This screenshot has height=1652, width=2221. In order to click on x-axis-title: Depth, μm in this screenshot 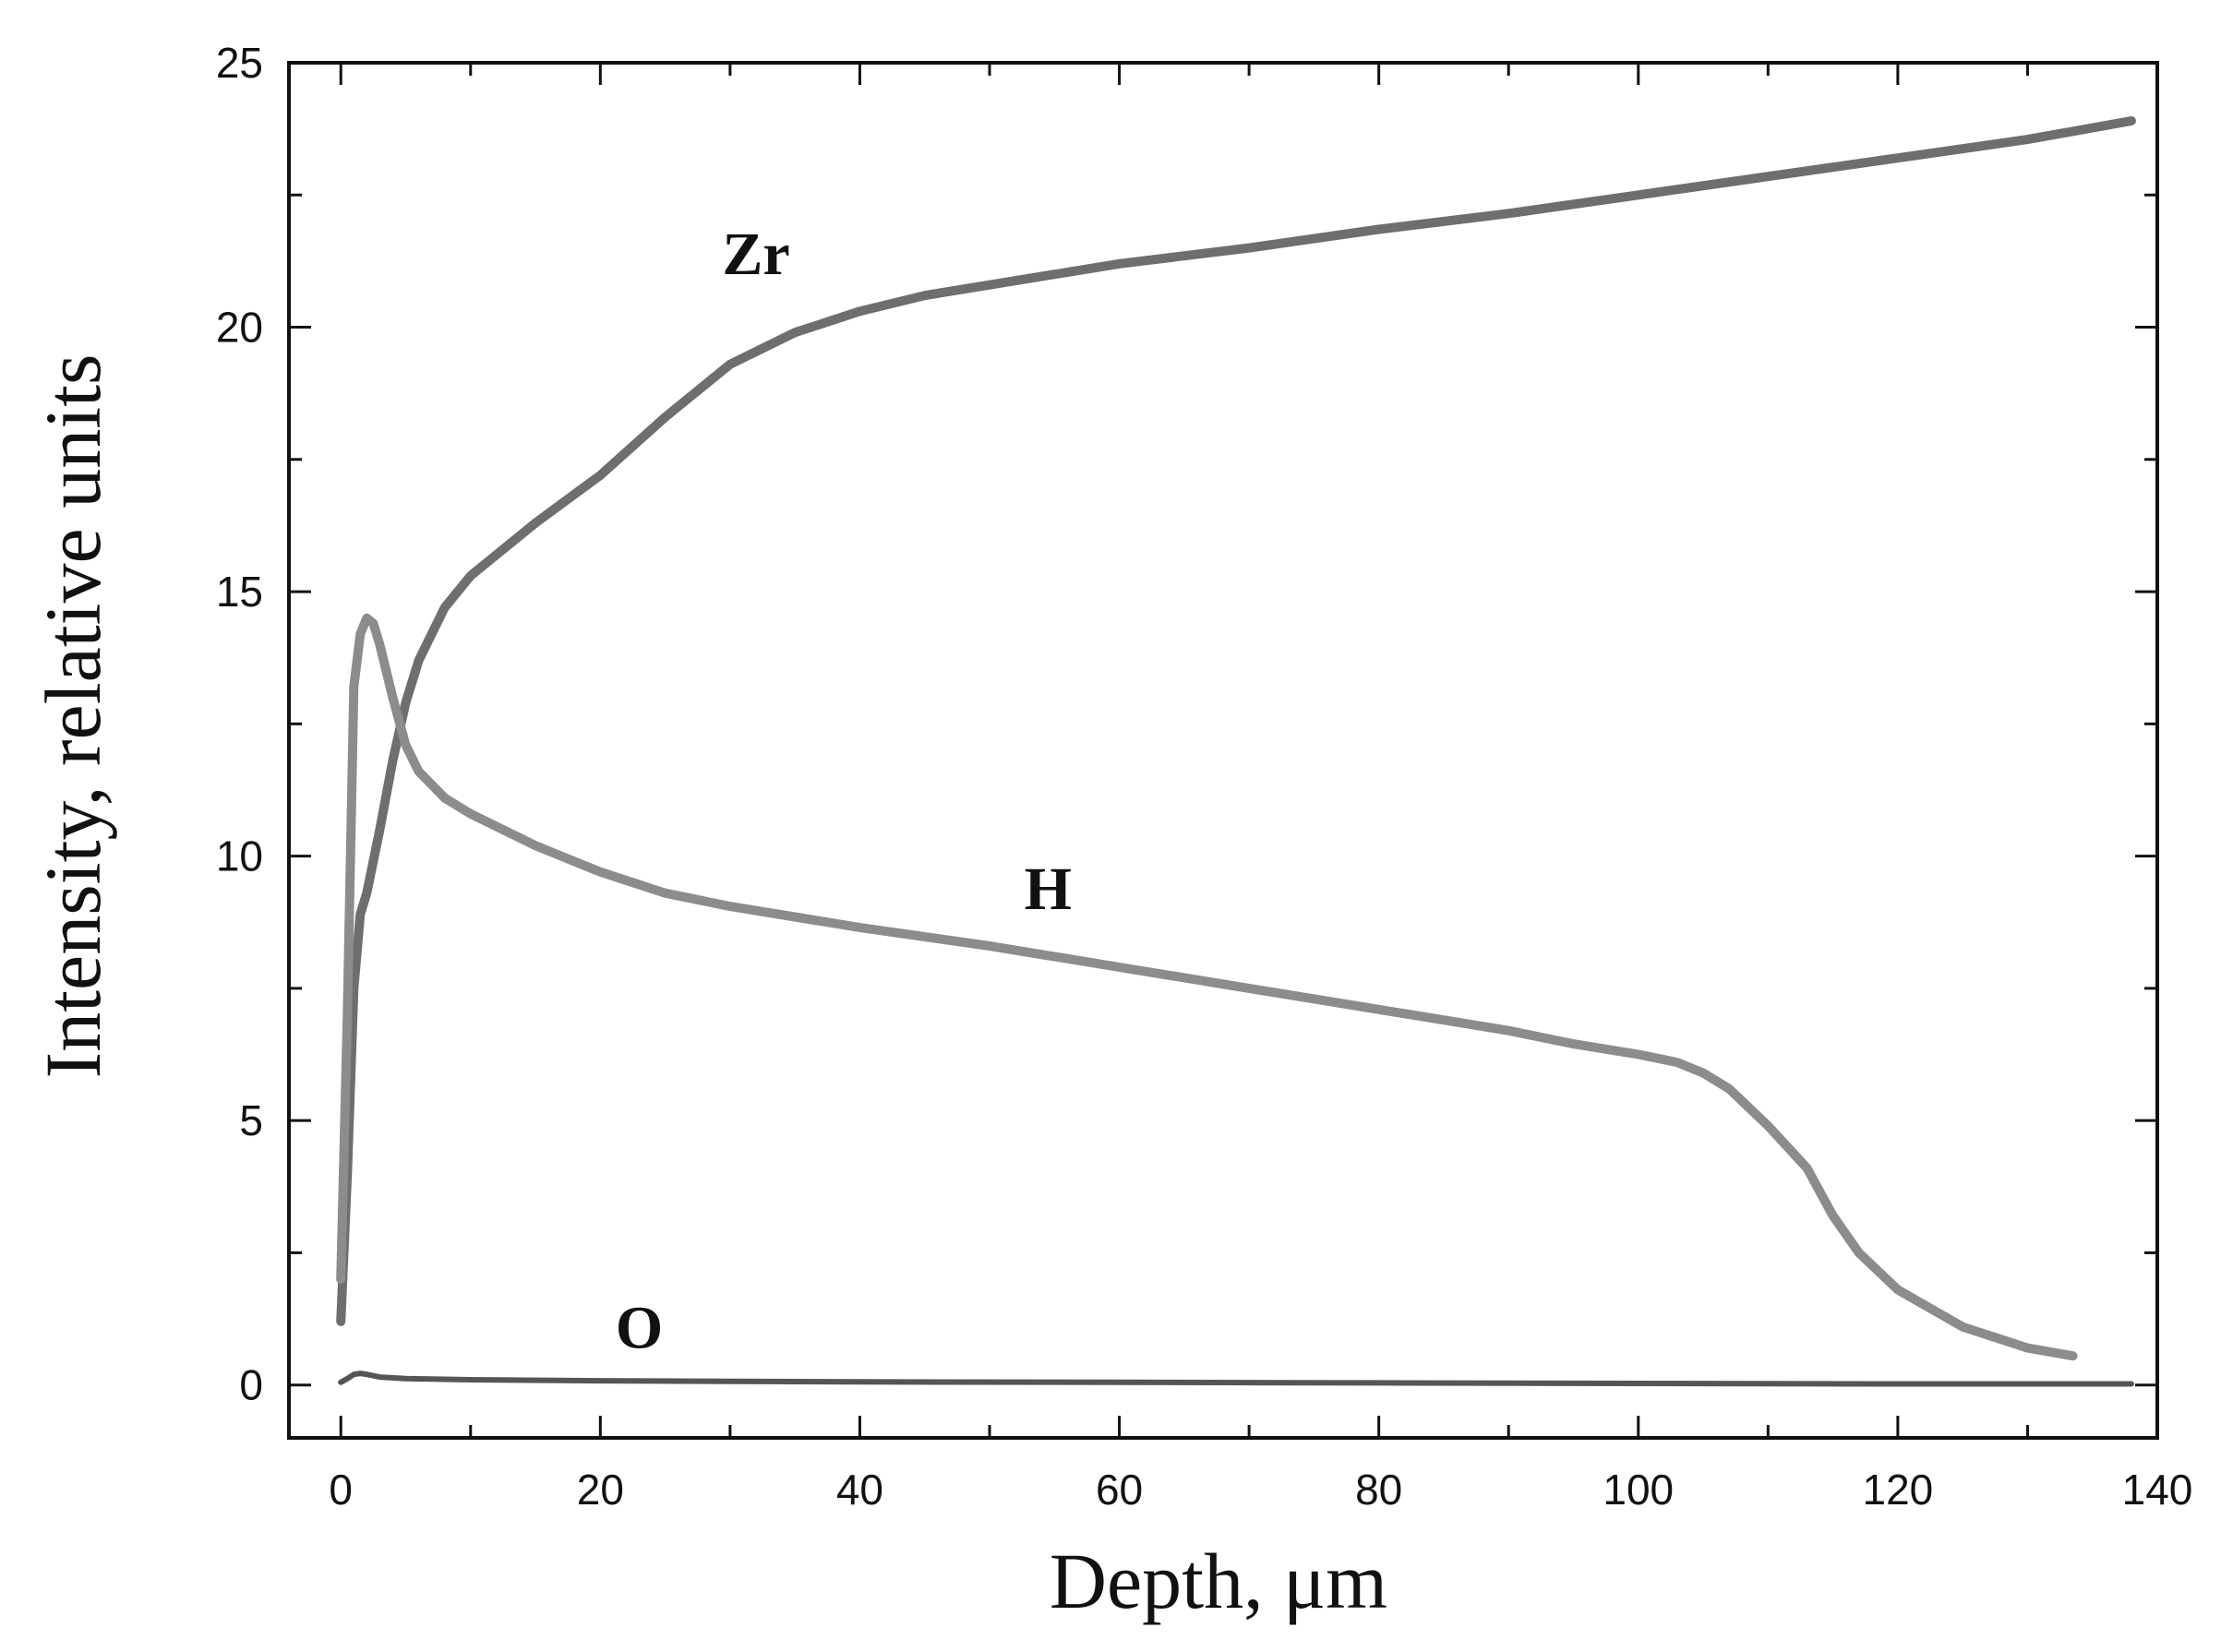, I will do `click(1219, 1581)`.